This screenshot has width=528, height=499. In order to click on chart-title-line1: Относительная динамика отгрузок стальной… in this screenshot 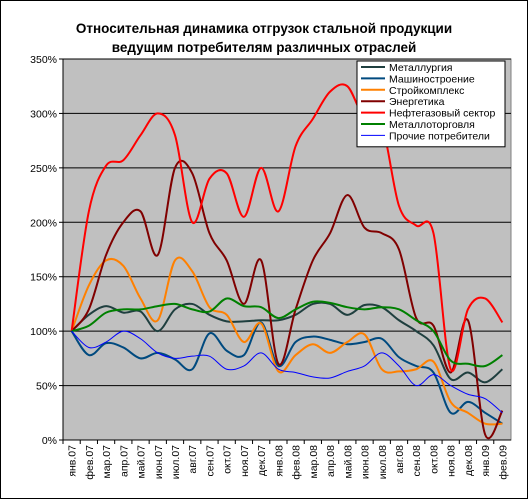, I will do `click(264, 28)`.